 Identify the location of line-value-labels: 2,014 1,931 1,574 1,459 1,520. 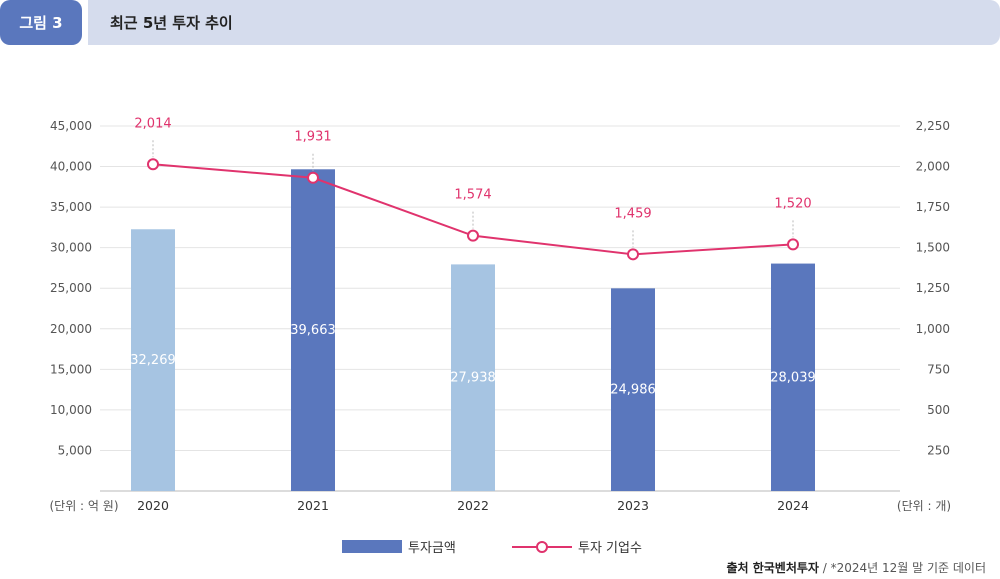
(472, 168).